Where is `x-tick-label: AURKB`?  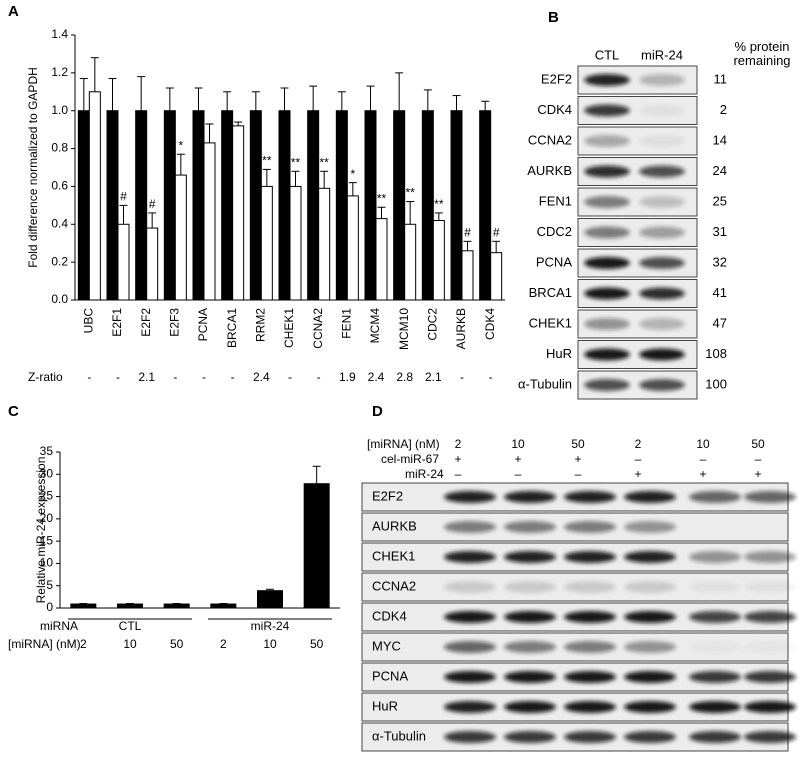 x-tick-label: AURKB is located at coordinates (461, 328).